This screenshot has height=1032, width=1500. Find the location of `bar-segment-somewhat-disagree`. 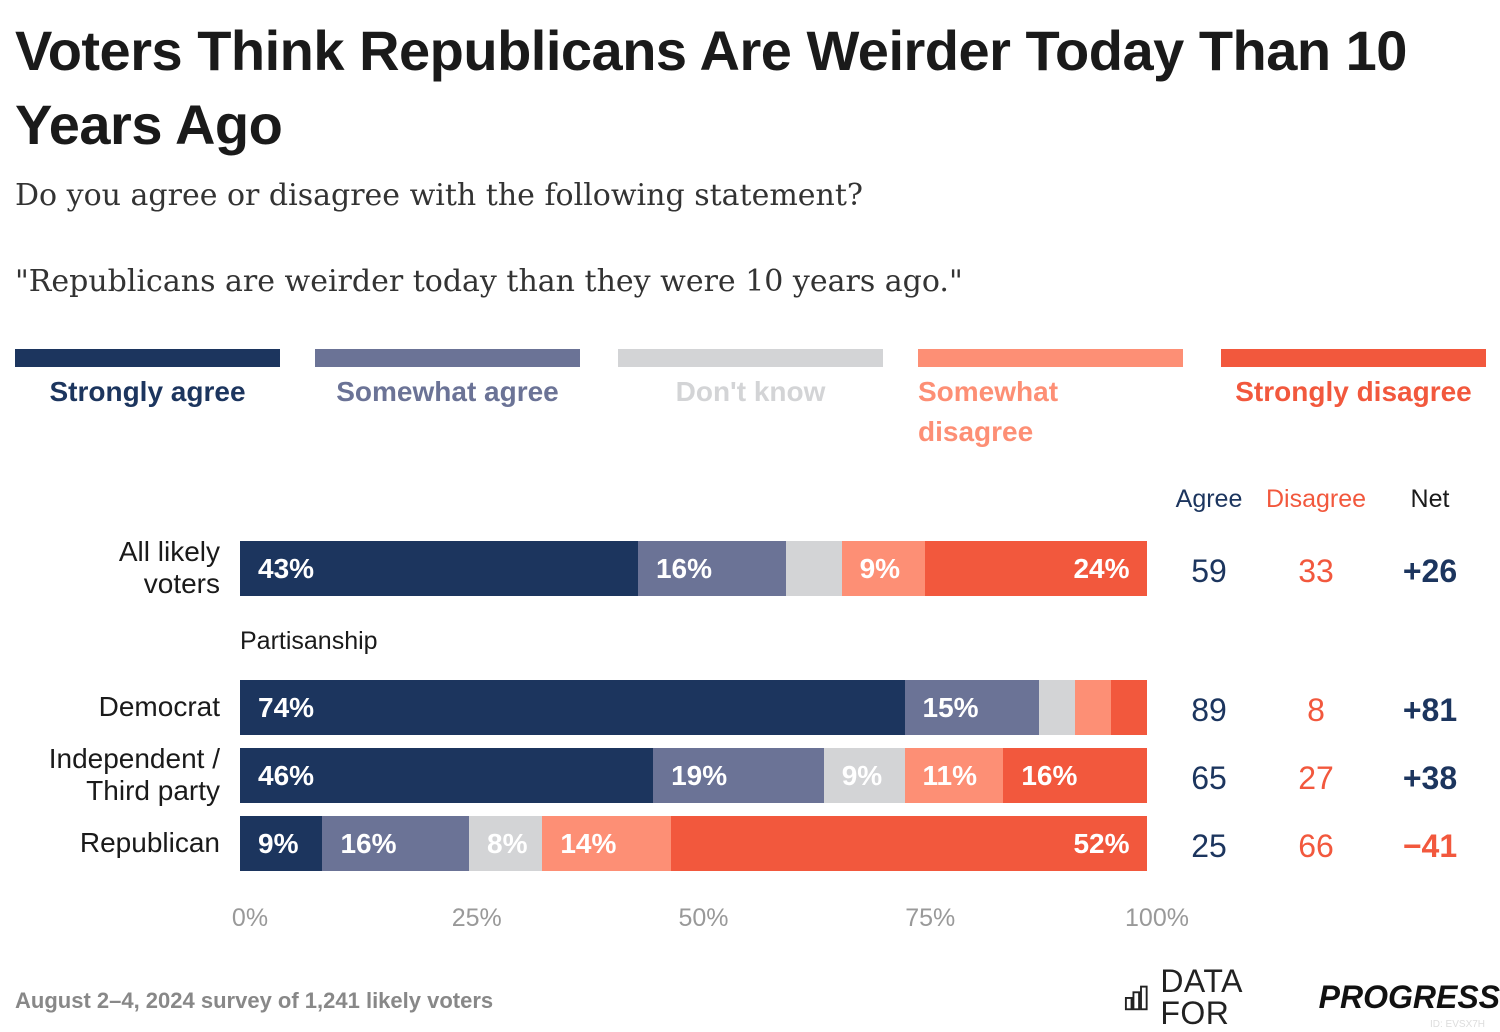

bar-segment-somewhat-disagree is located at coordinates (1093, 707).